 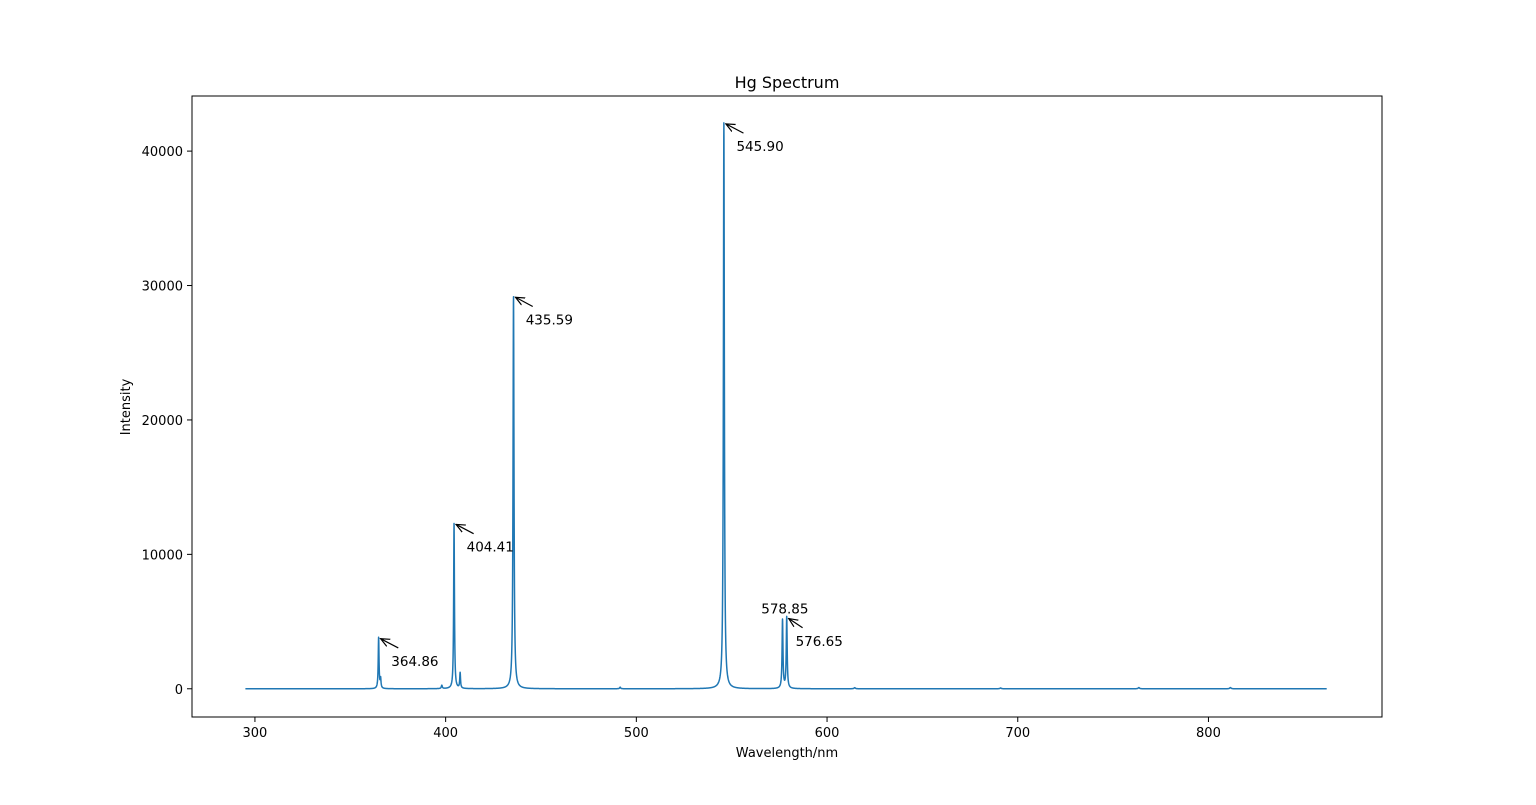 I want to click on x-tick-label: 600, so click(x=827, y=733).